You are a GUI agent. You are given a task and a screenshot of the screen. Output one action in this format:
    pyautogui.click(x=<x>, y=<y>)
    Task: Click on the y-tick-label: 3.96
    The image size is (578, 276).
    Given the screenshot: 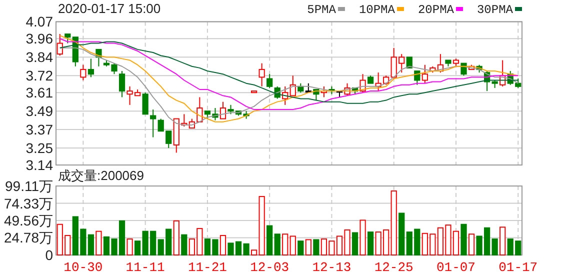 What is the action you would take?
    pyautogui.click(x=40, y=38)
    